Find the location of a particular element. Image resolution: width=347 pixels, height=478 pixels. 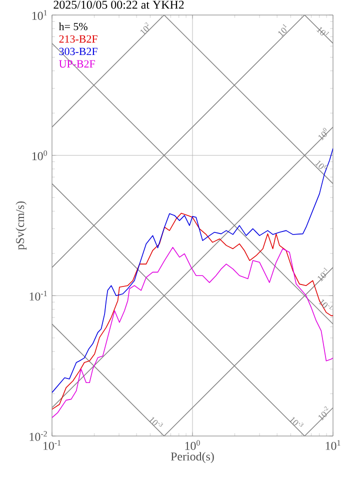

y-tick-label: 10$^{-2}$ is located at coordinates (38, 436).